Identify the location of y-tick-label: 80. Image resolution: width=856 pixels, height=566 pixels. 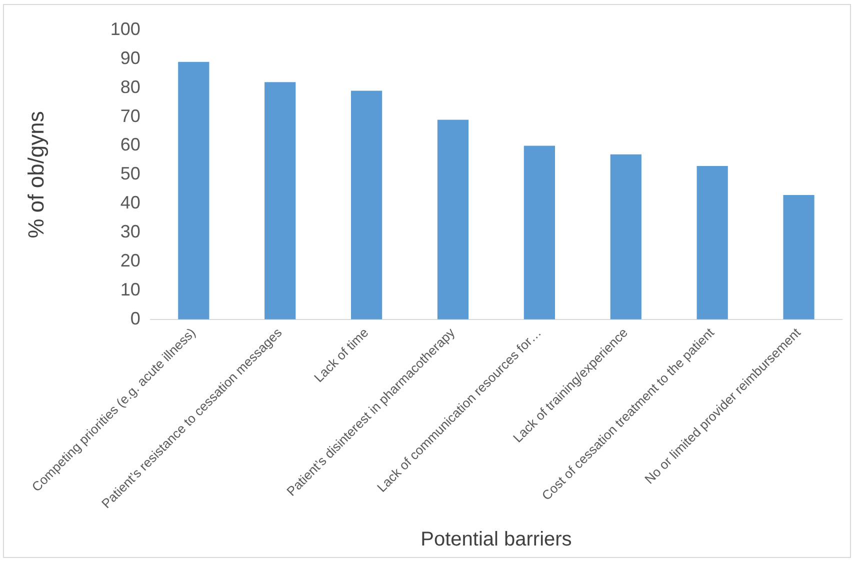
(130, 86).